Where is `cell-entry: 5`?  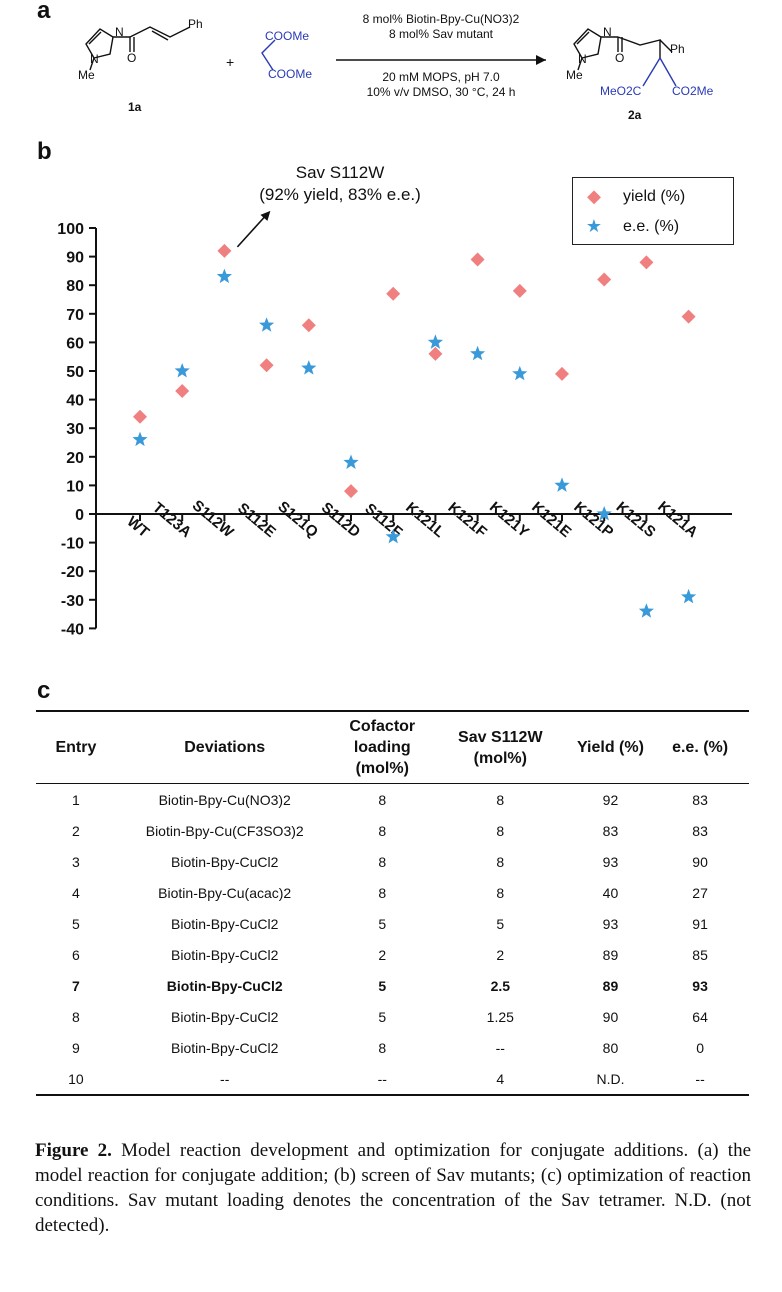 cell-entry: 5 is located at coordinates (75, 923).